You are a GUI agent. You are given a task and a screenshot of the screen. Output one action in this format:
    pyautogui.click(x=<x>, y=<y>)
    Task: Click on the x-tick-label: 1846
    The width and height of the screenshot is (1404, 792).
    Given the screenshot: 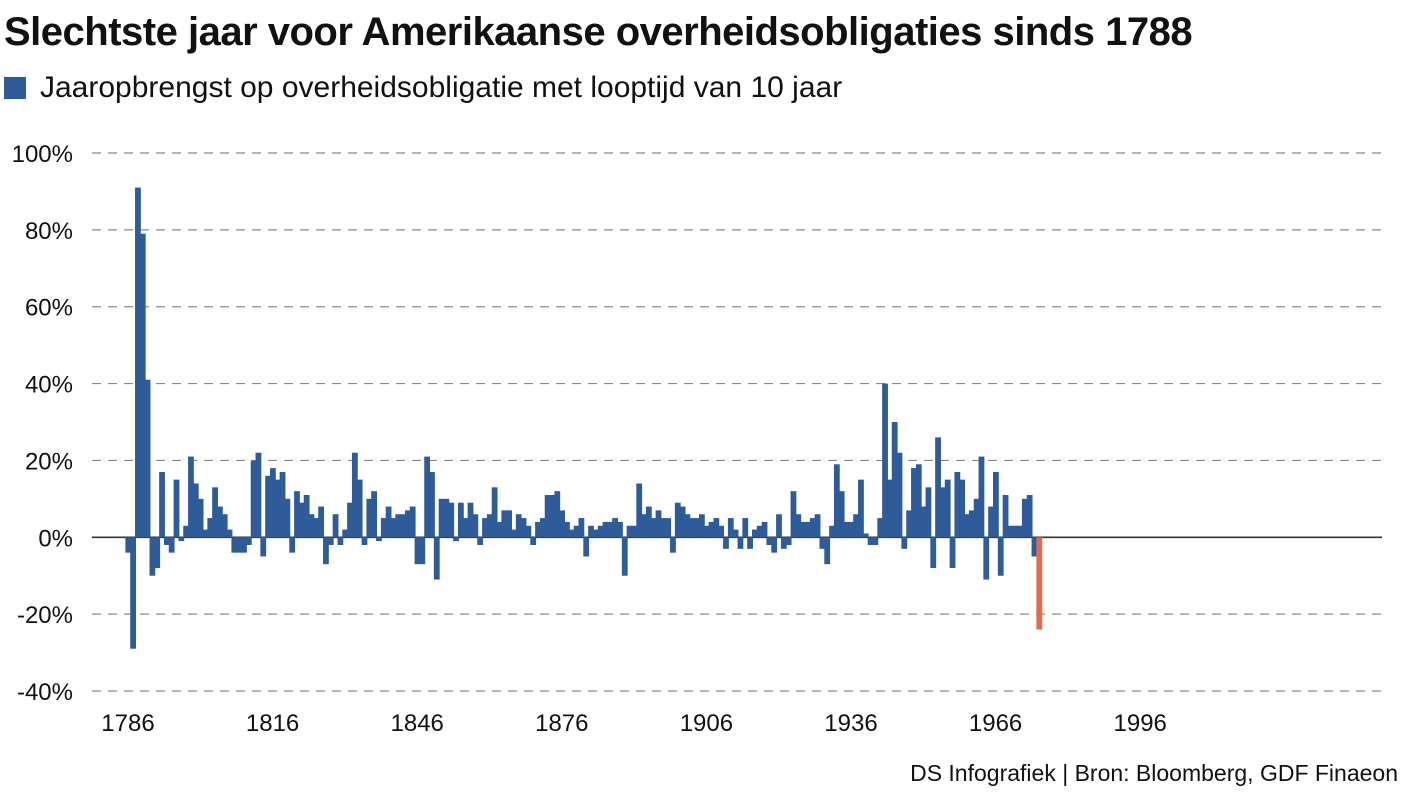 What is the action you would take?
    pyautogui.click(x=417, y=723)
    